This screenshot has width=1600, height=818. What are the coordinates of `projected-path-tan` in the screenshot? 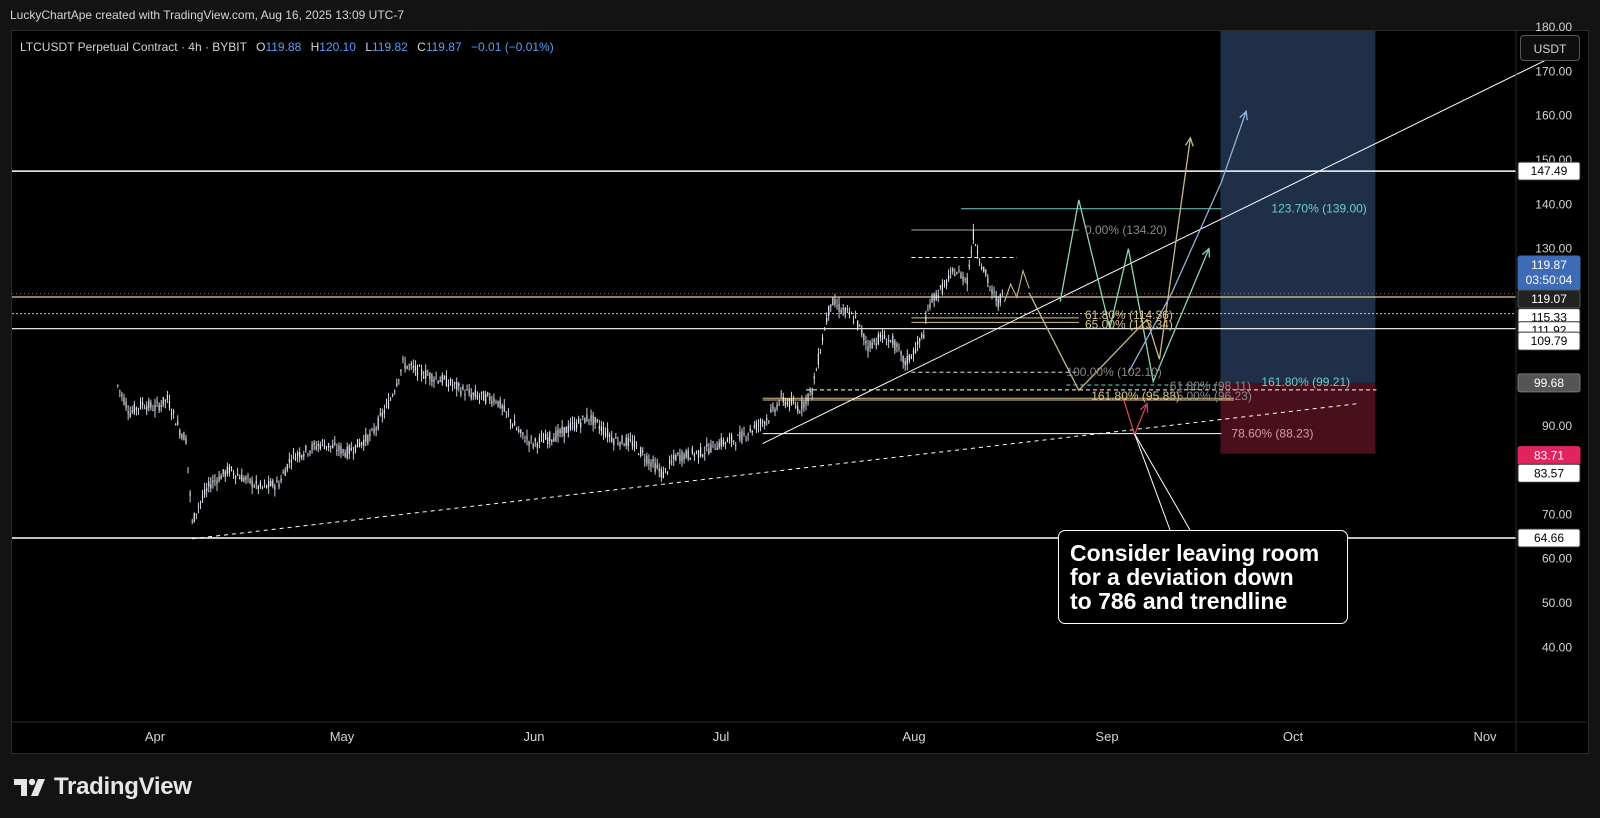 It's located at (1110, 264).